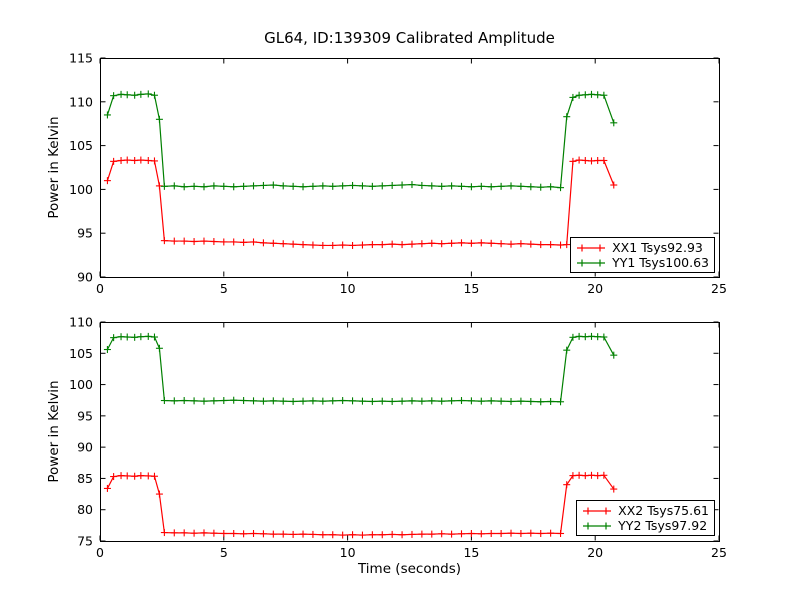 The width and height of the screenshot is (800, 600). Describe the element at coordinates (54, 167) in the screenshot. I see `y-axis-label-top: Power in Kelvin` at that location.